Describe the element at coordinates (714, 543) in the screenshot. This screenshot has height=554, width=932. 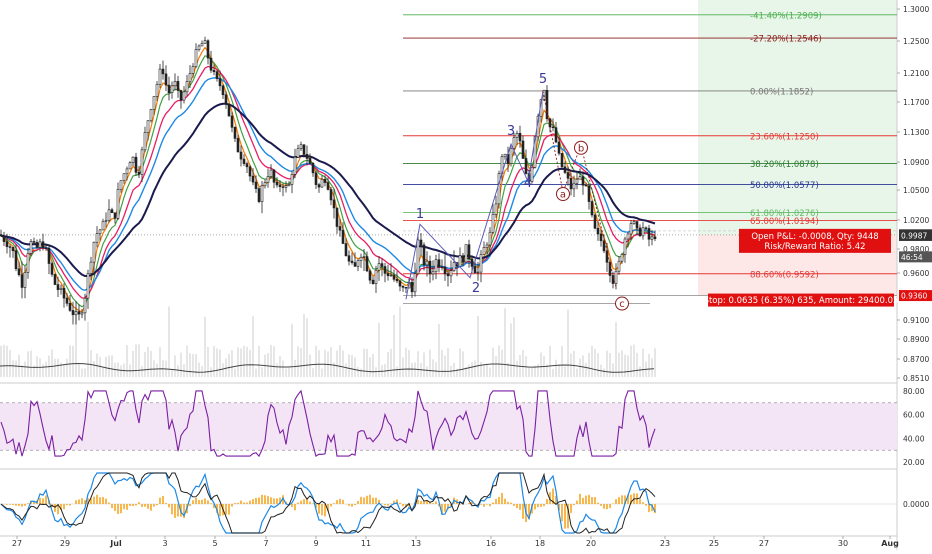
I see `time-axis-tick-label: 25` at that location.